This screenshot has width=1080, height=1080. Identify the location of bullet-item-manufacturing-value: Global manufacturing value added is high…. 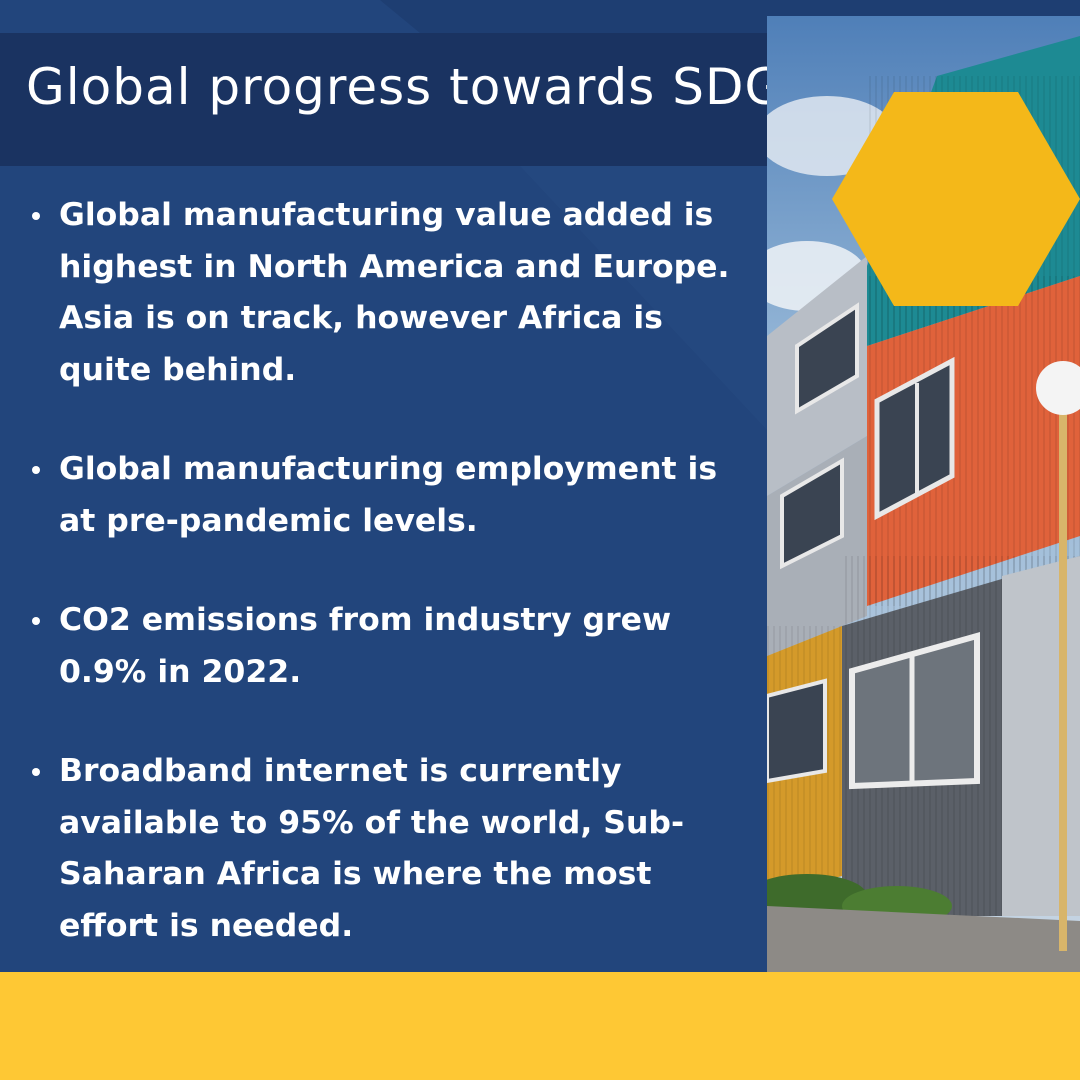
(390, 293).